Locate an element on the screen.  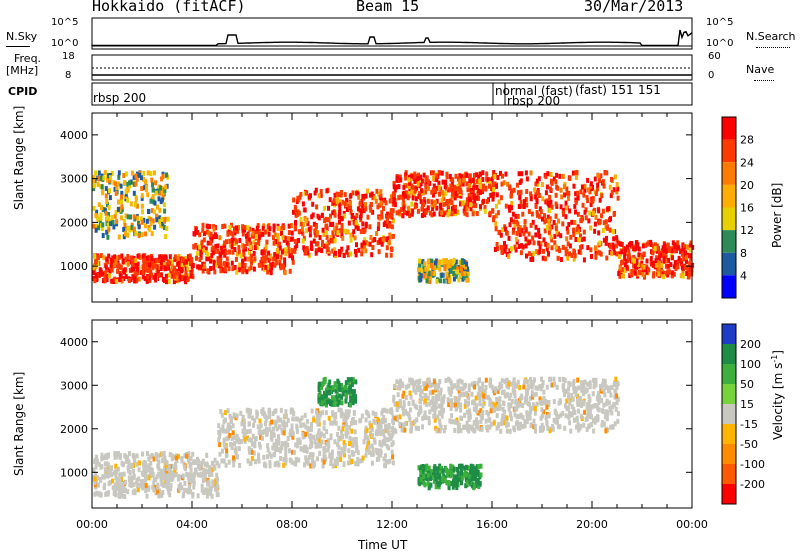
colorbar-bin is located at coordinates (729, 264).